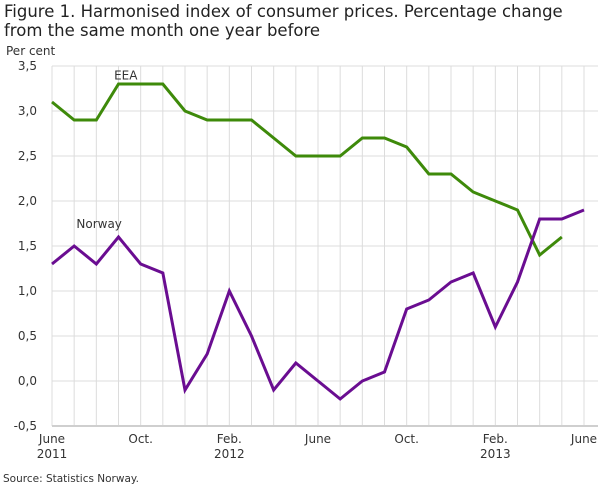  What do you see at coordinates (27, 246) in the screenshot?
I see `y-tick-label: 1,5` at bounding box center [27, 246].